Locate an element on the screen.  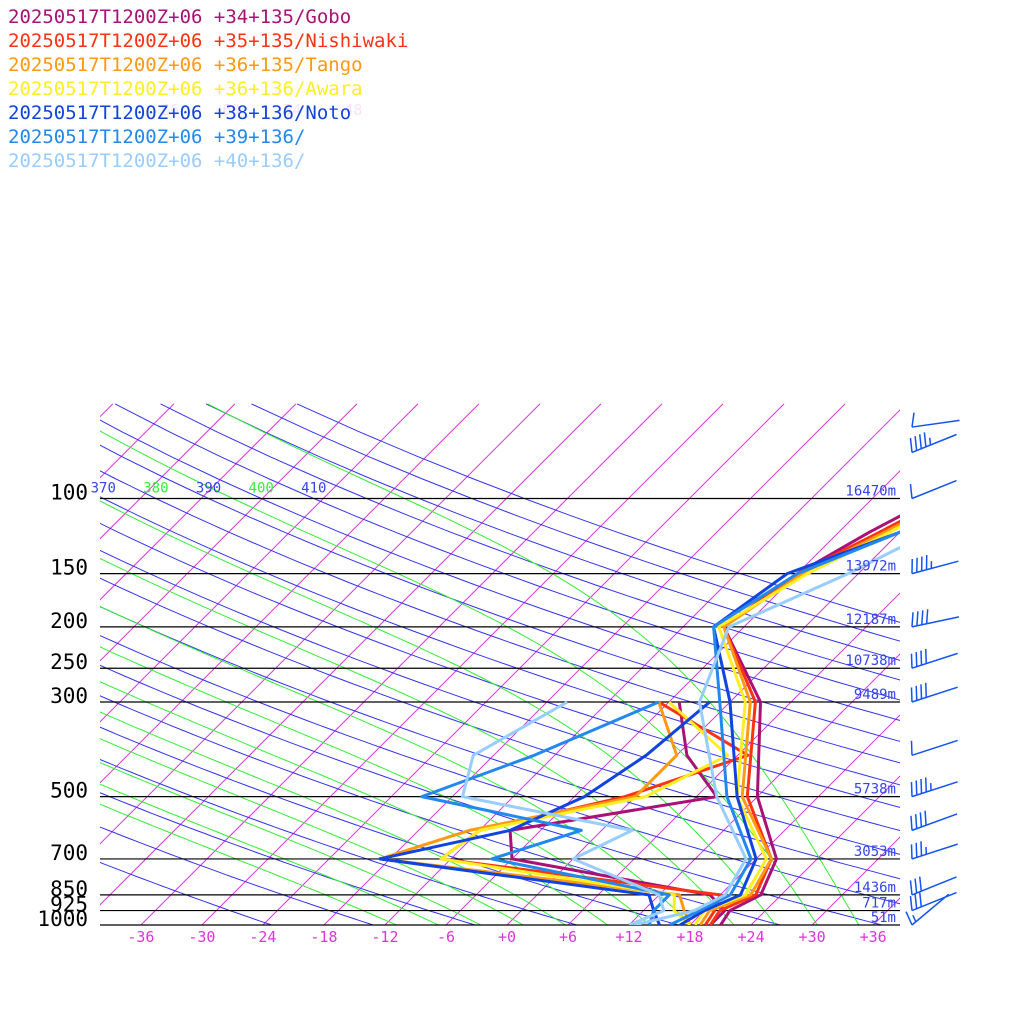
height-label: 9489m is located at coordinates (875, 695).